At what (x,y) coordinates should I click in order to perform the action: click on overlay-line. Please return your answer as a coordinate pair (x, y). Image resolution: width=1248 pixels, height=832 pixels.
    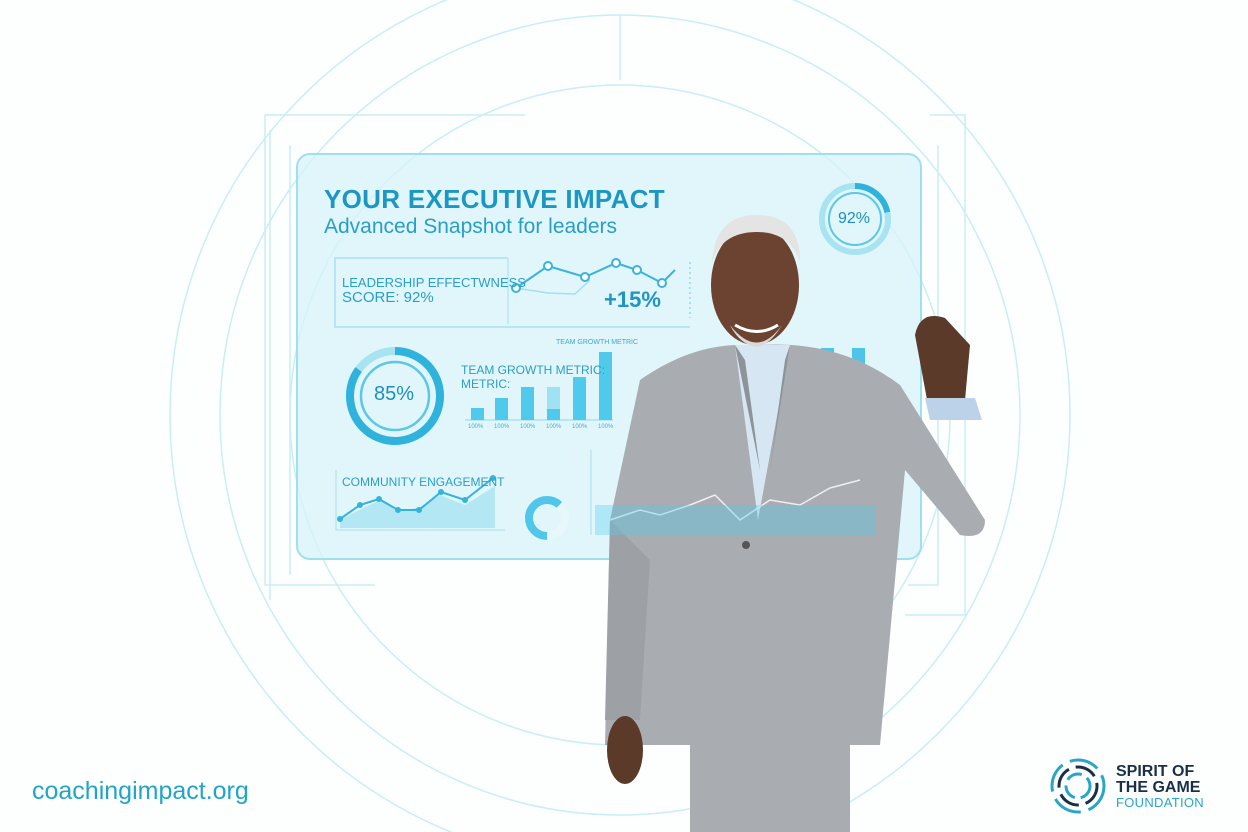
    Looking at the image, I should click on (735, 500).